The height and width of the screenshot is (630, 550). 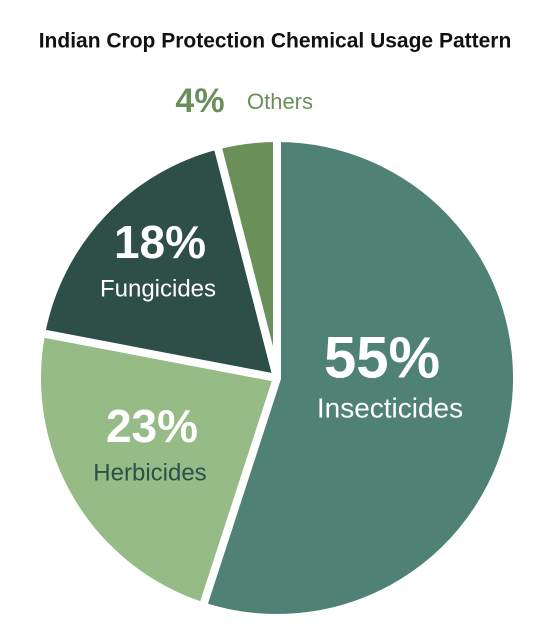 What do you see at coordinates (390, 407) in the screenshot?
I see `slice-label: Insecticides` at bounding box center [390, 407].